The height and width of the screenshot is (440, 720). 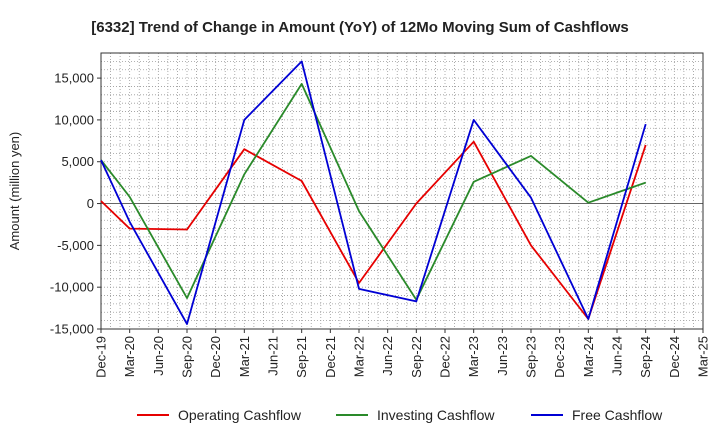 What do you see at coordinates (617, 415) in the screenshot?
I see `legend-label: Free Cashflow` at bounding box center [617, 415].